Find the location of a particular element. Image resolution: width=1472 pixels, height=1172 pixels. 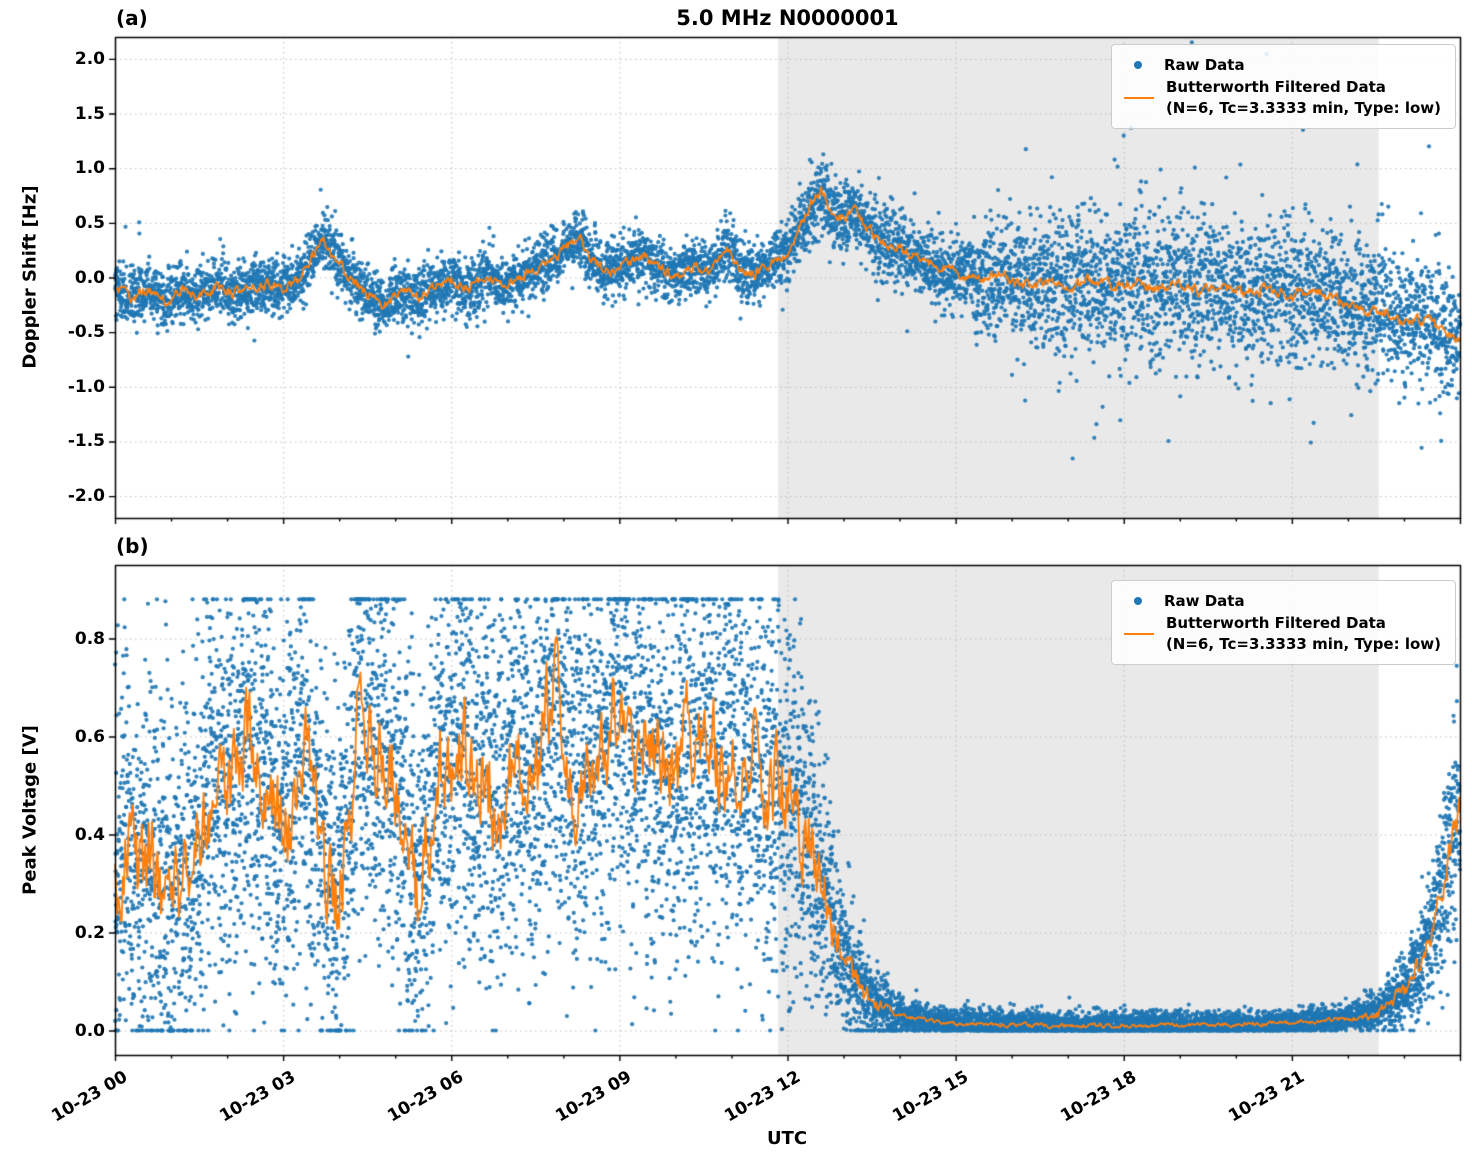

y-tick-label: 0.4 is located at coordinates (89, 834).